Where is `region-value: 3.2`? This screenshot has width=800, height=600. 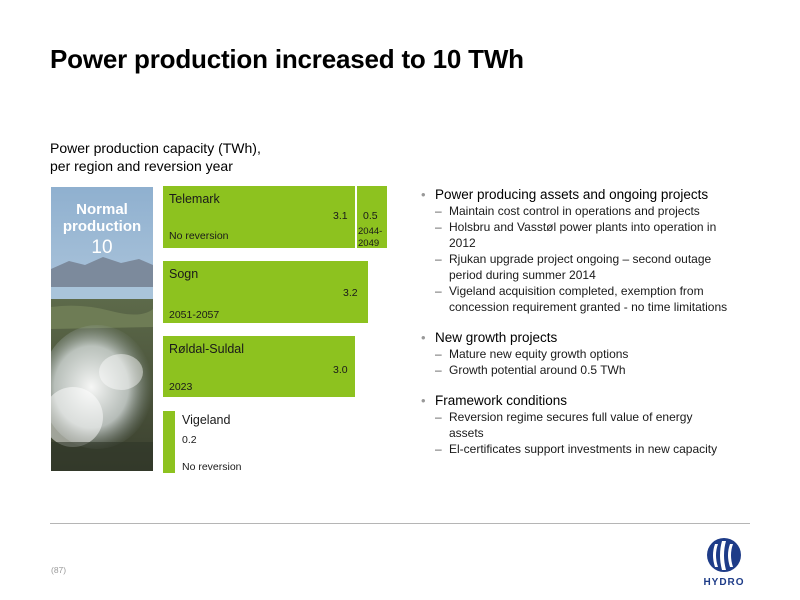 region-value: 3.2 is located at coordinates (350, 293).